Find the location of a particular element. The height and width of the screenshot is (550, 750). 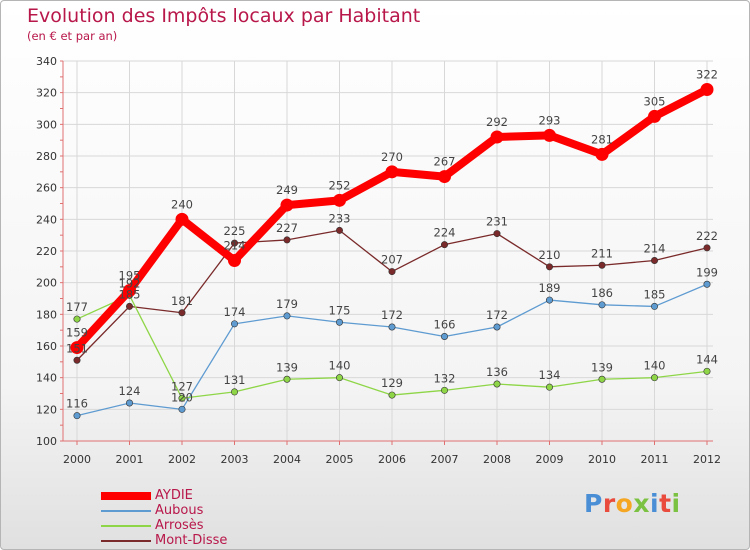

data-label: 293 is located at coordinates (550, 120).